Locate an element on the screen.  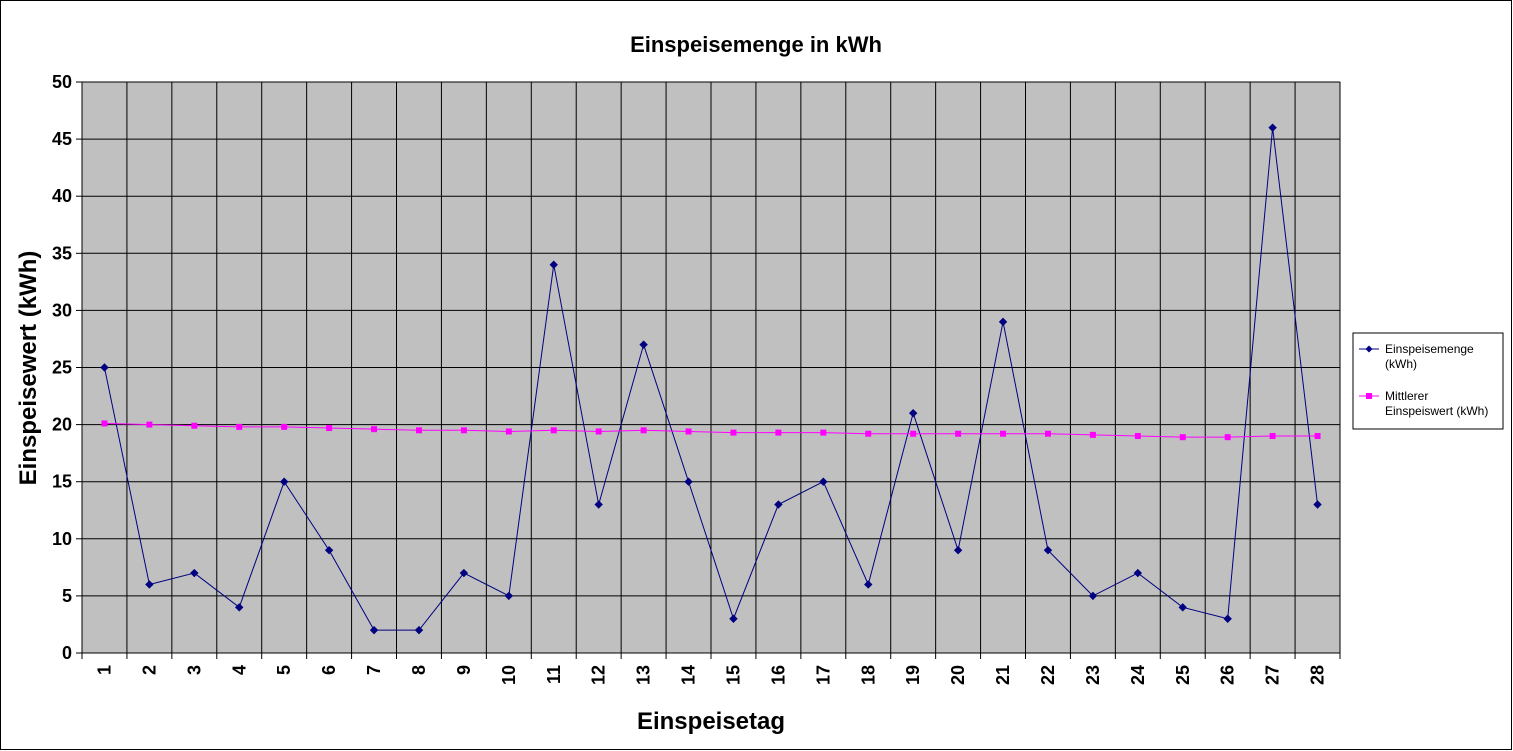
legend-label: Einspeisemenge is located at coordinates (1429, 349).